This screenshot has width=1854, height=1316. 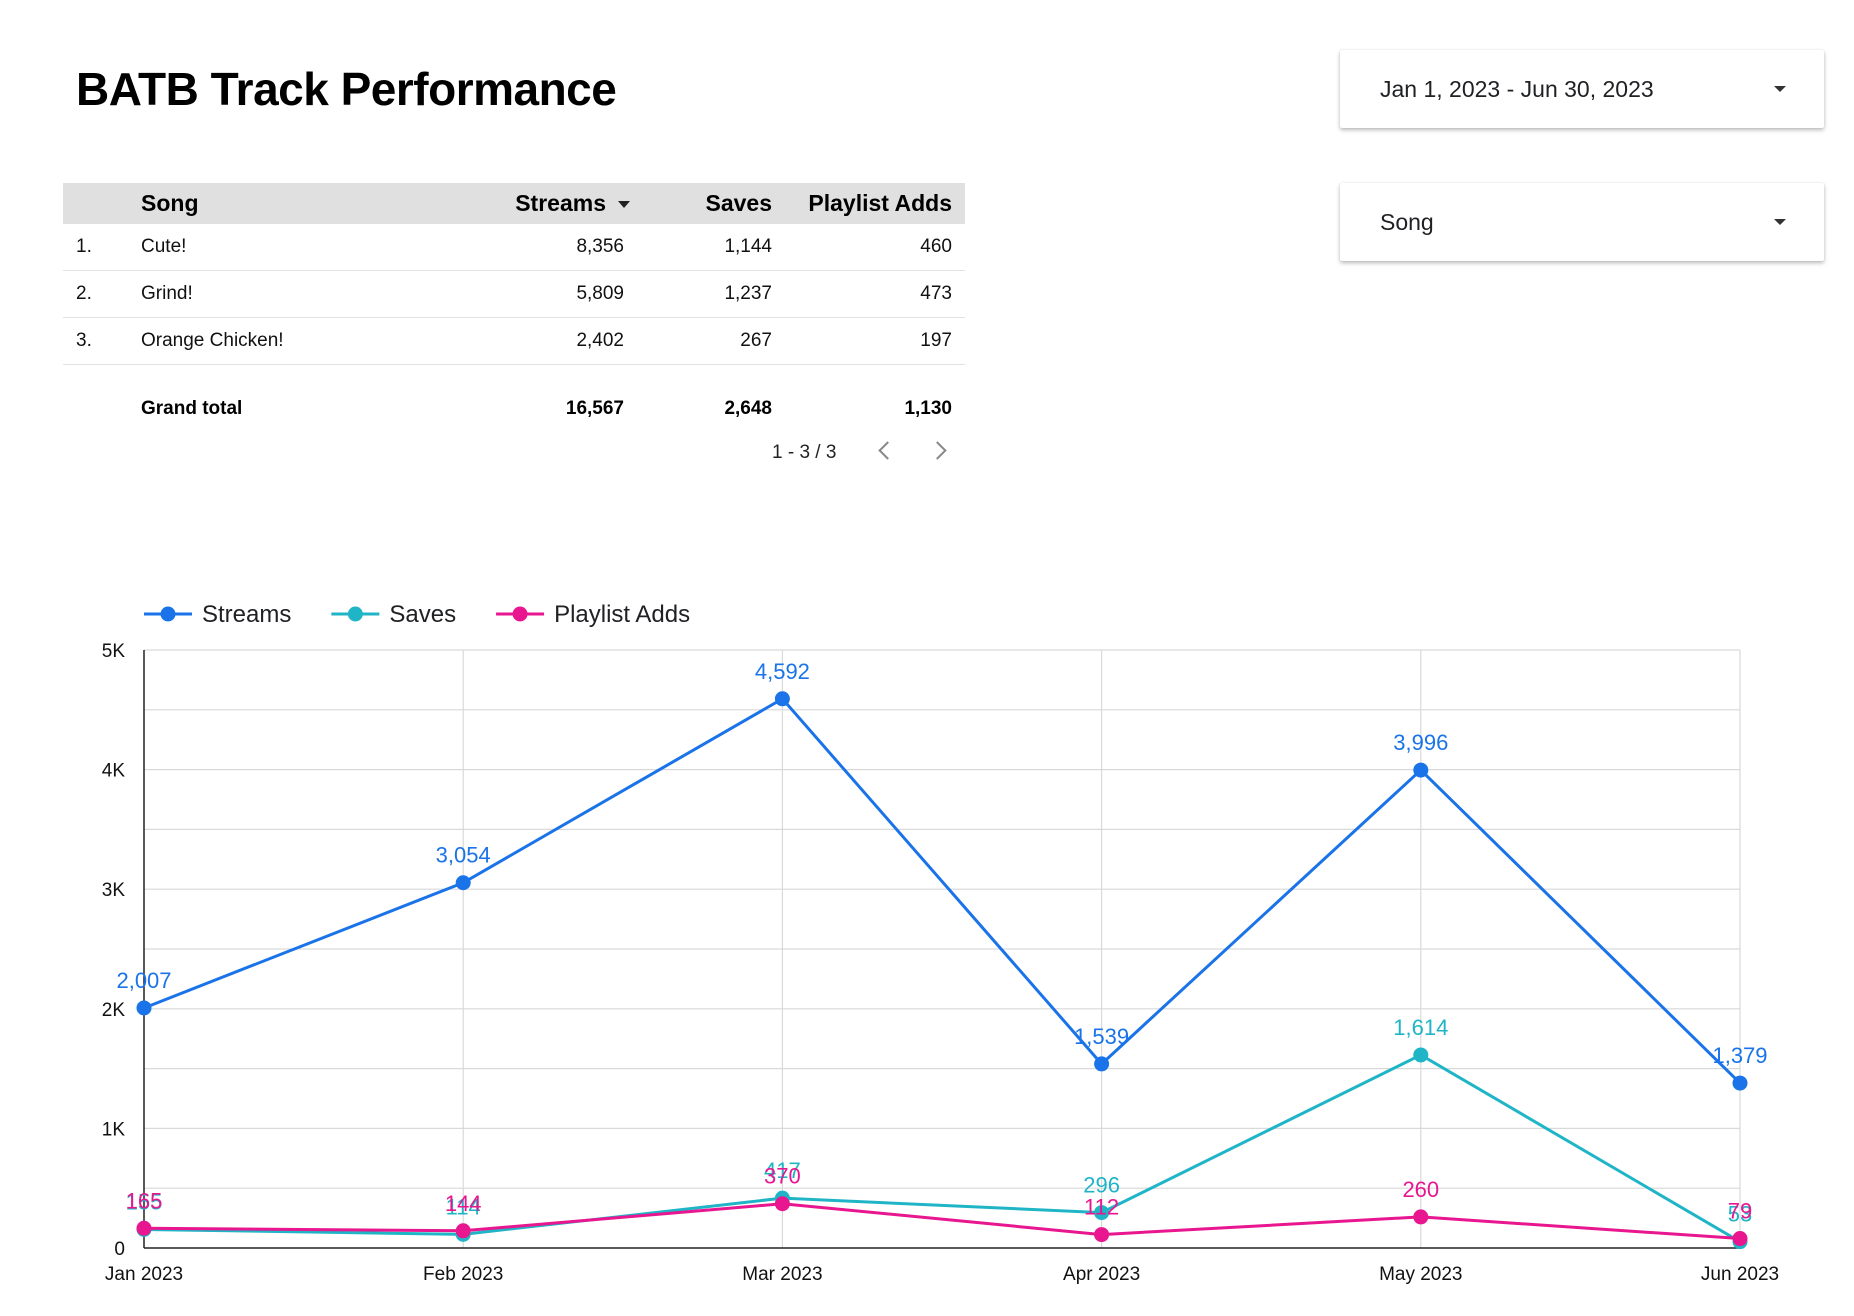 I want to click on header-song: Song, so click(x=170, y=203).